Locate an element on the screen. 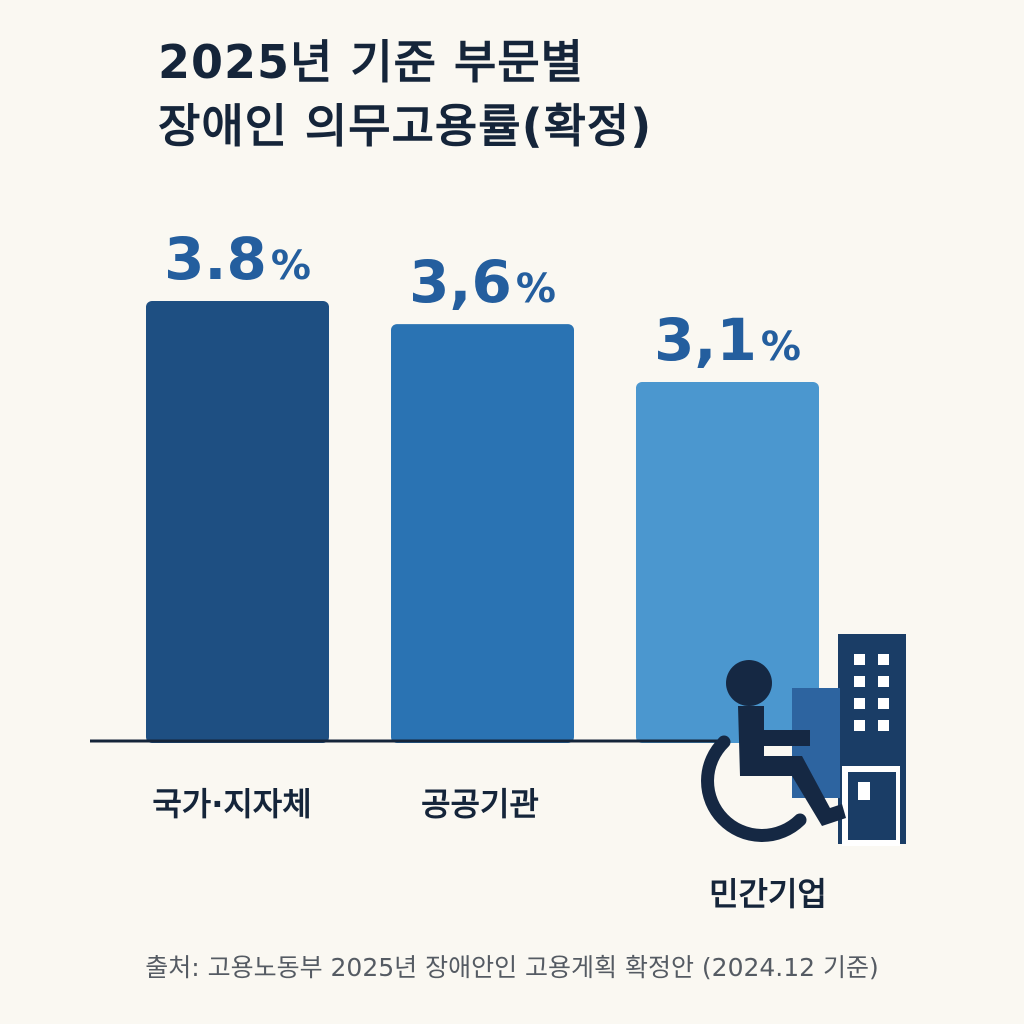 Image resolution: width=1024 pixels, height=1024 pixels. wheelchair-user-icon is located at coordinates (773, 751).